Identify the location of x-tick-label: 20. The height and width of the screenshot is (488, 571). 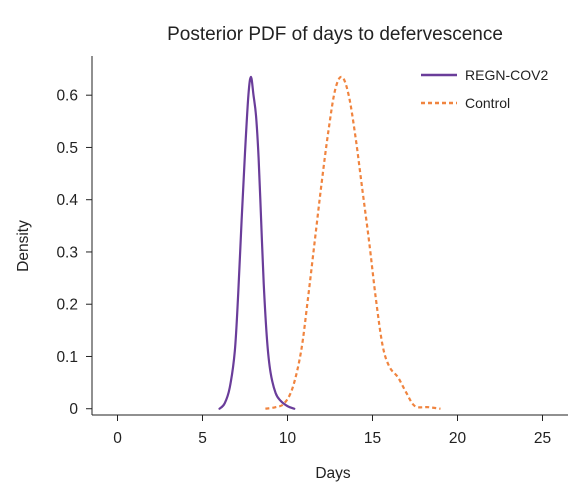
(458, 438).